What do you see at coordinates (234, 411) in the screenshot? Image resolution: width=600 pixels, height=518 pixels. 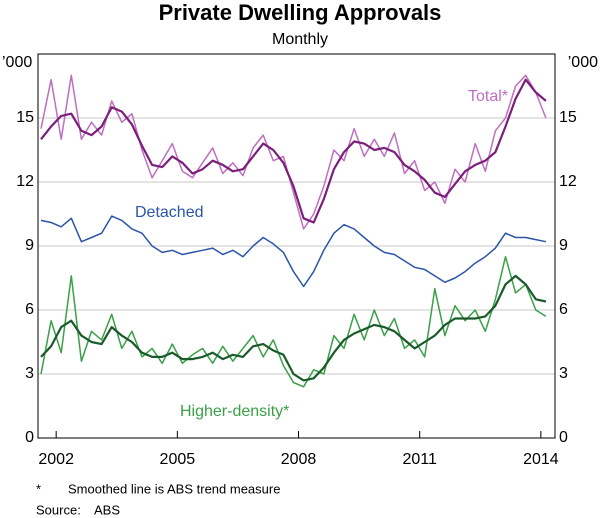 I see `series-label: Higher-density*` at bounding box center [234, 411].